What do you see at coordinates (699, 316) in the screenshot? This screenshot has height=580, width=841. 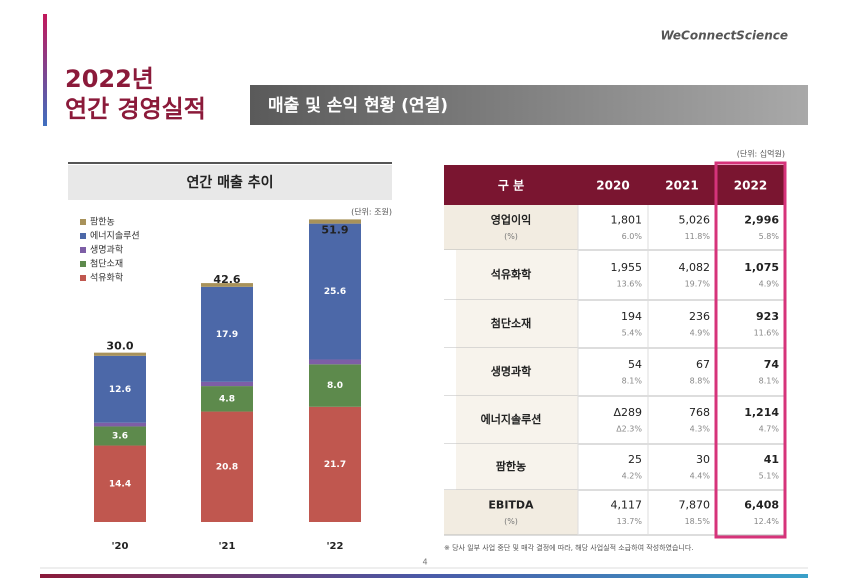 I see `cell-value: 236` at bounding box center [699, 316].